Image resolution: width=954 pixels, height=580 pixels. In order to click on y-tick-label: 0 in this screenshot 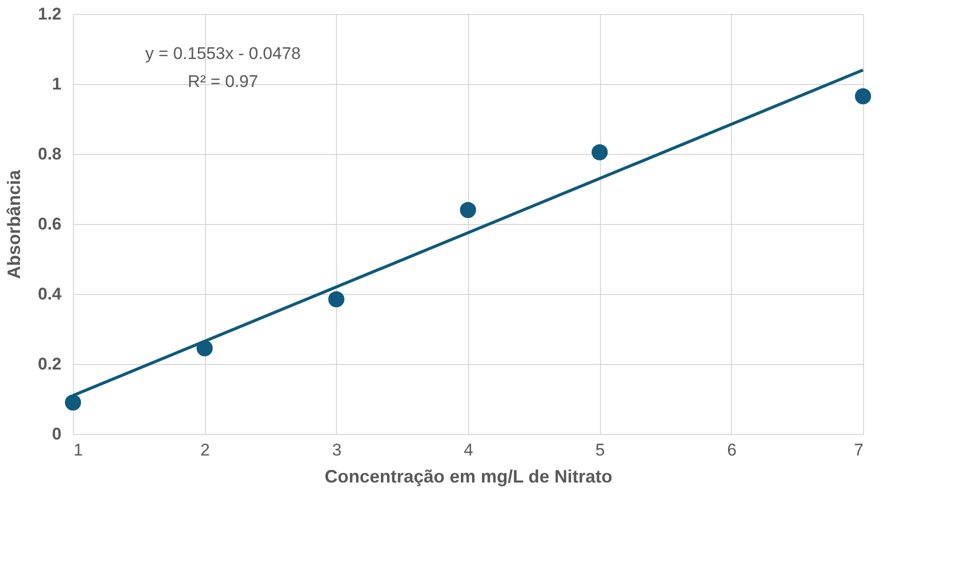, I will do `click(57, 434)`.